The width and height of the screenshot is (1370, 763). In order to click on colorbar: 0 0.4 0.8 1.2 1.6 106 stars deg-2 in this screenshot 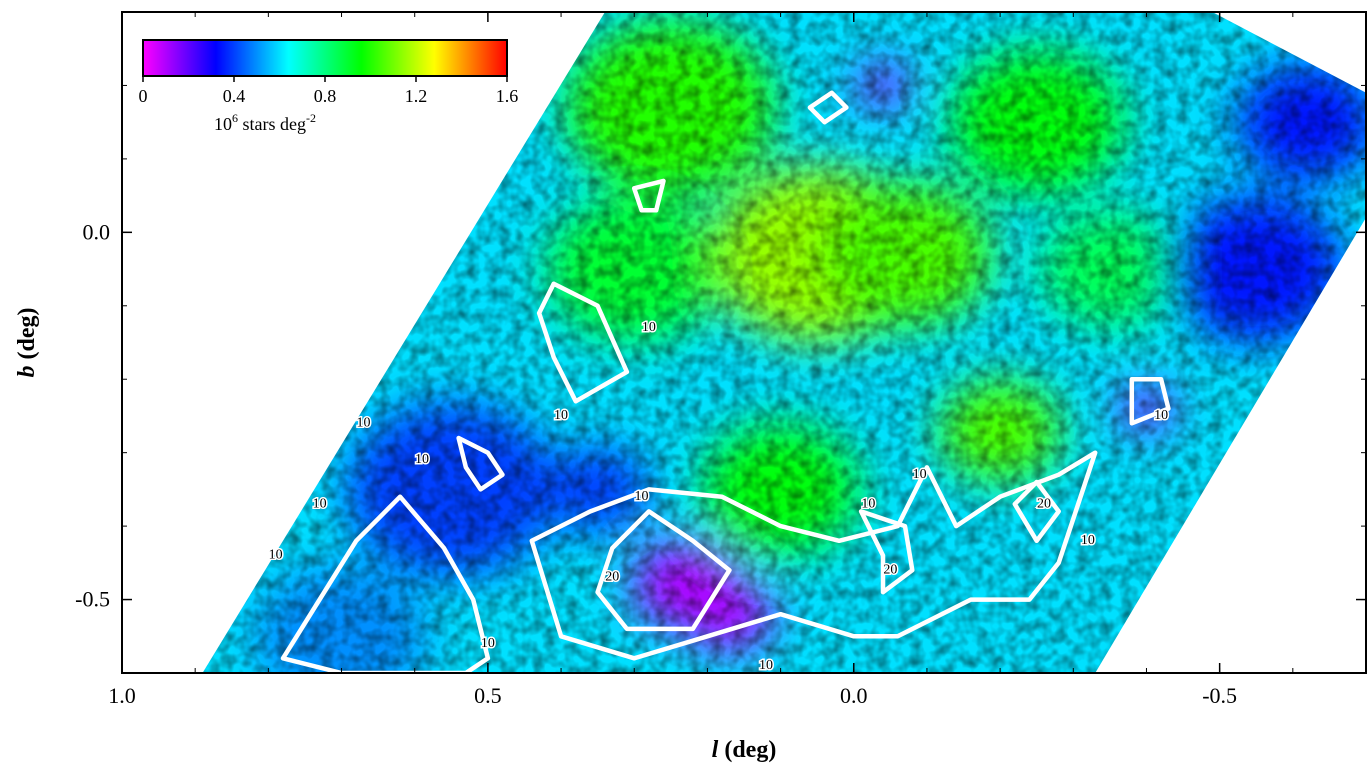, I will do `click(329, 86)`.